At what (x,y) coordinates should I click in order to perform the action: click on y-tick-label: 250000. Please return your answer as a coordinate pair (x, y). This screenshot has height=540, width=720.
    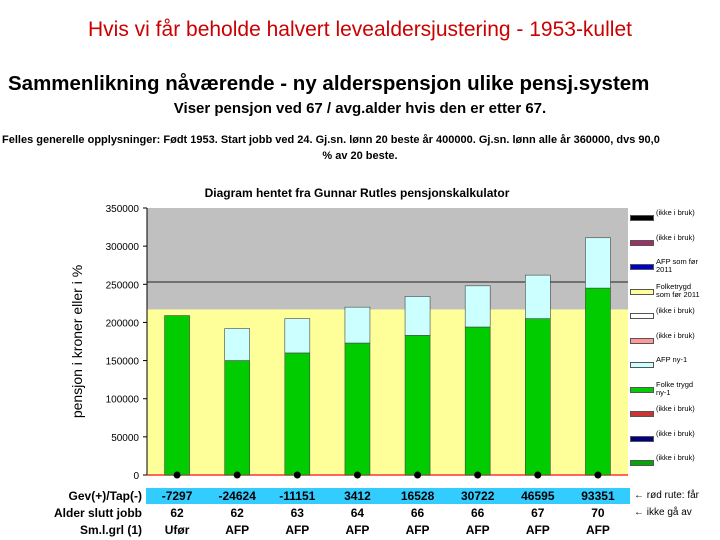
    Looking at the image, I should click on (123, 285).